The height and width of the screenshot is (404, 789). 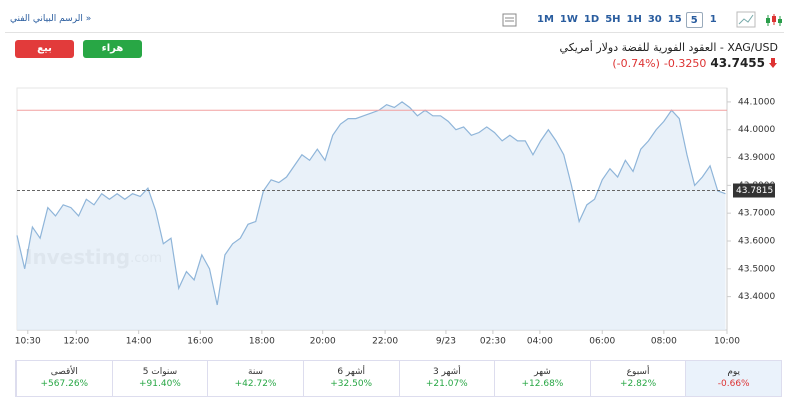 I want to click on sell-button: بيع, so click(x=44, y=49).